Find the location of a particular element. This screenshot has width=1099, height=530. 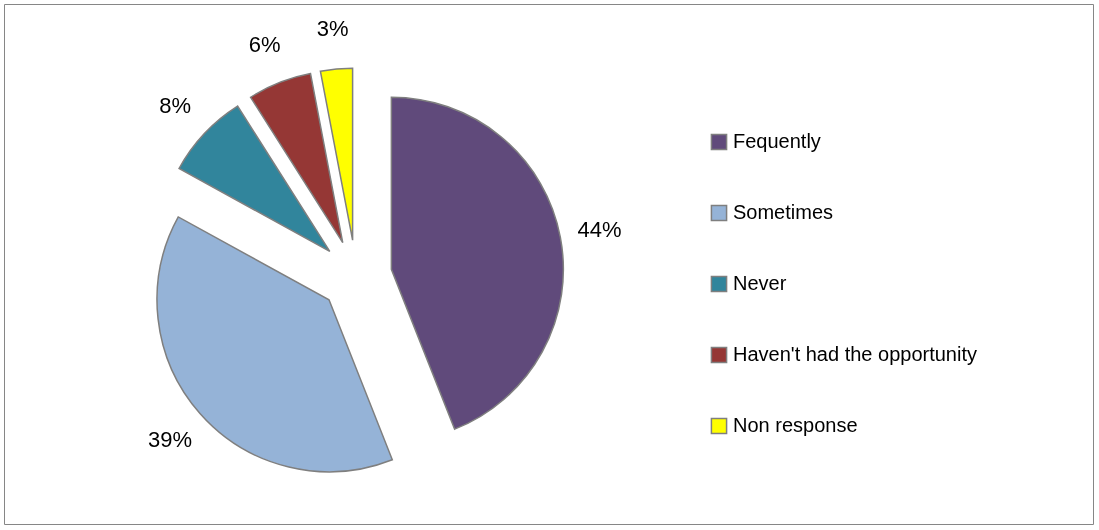

data-label: 6% is located at coordinates (264, 45).